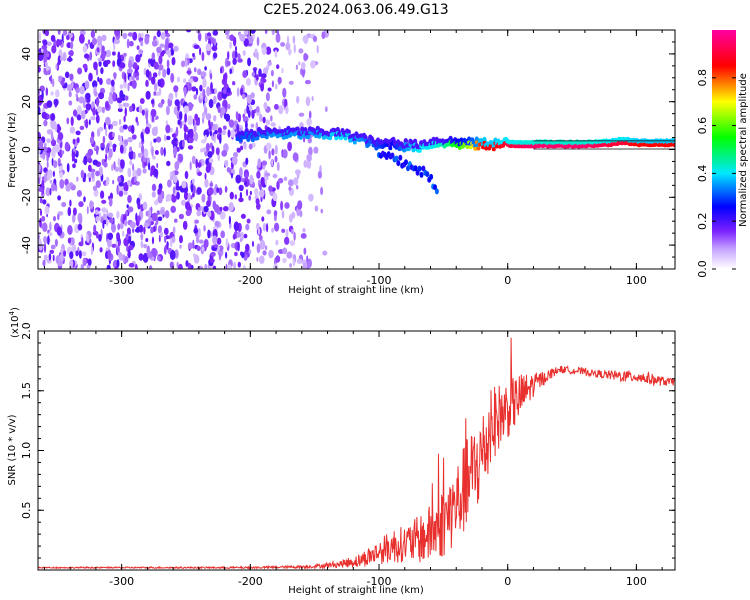  I want to click on snr-yscale-prefix: (x10, so click(15, 326).